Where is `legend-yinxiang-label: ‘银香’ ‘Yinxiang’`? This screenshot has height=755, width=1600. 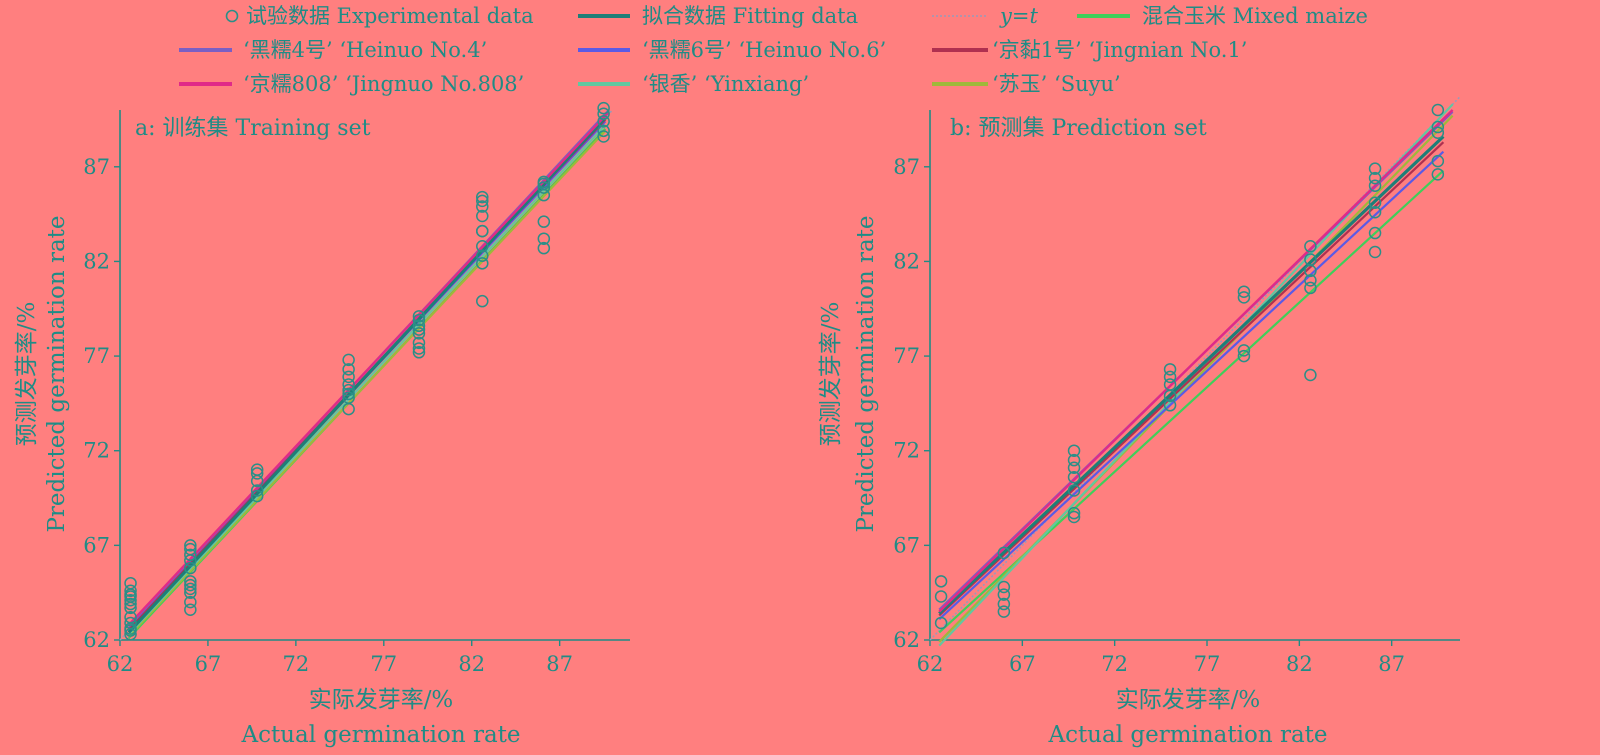
legend-yinxiang-label: ‘银香’ ‘Yinxiang’ is located at coordinates (725, 84).